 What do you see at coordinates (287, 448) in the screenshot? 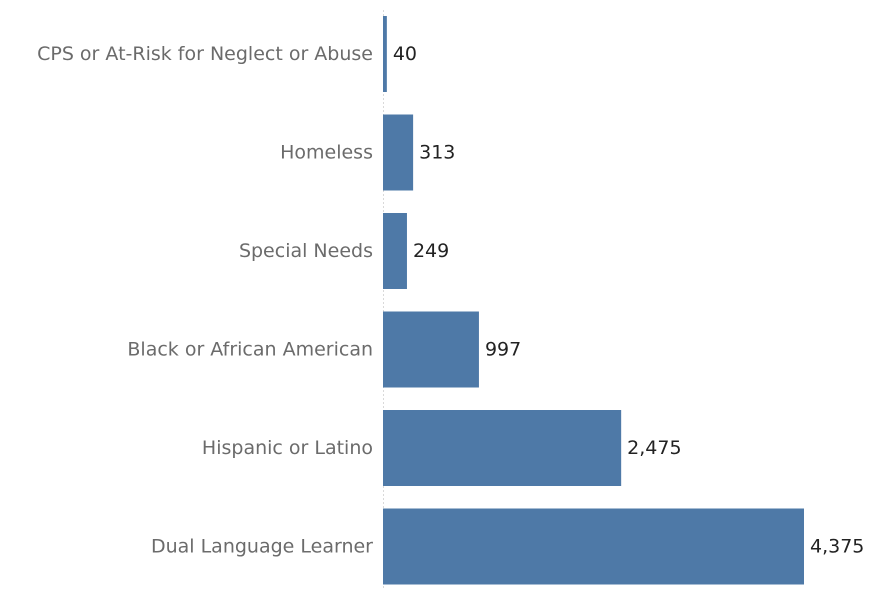
I see `category-label-hispanic-or-latino: Hispanic or Latino` at bounding box center [287, 448].